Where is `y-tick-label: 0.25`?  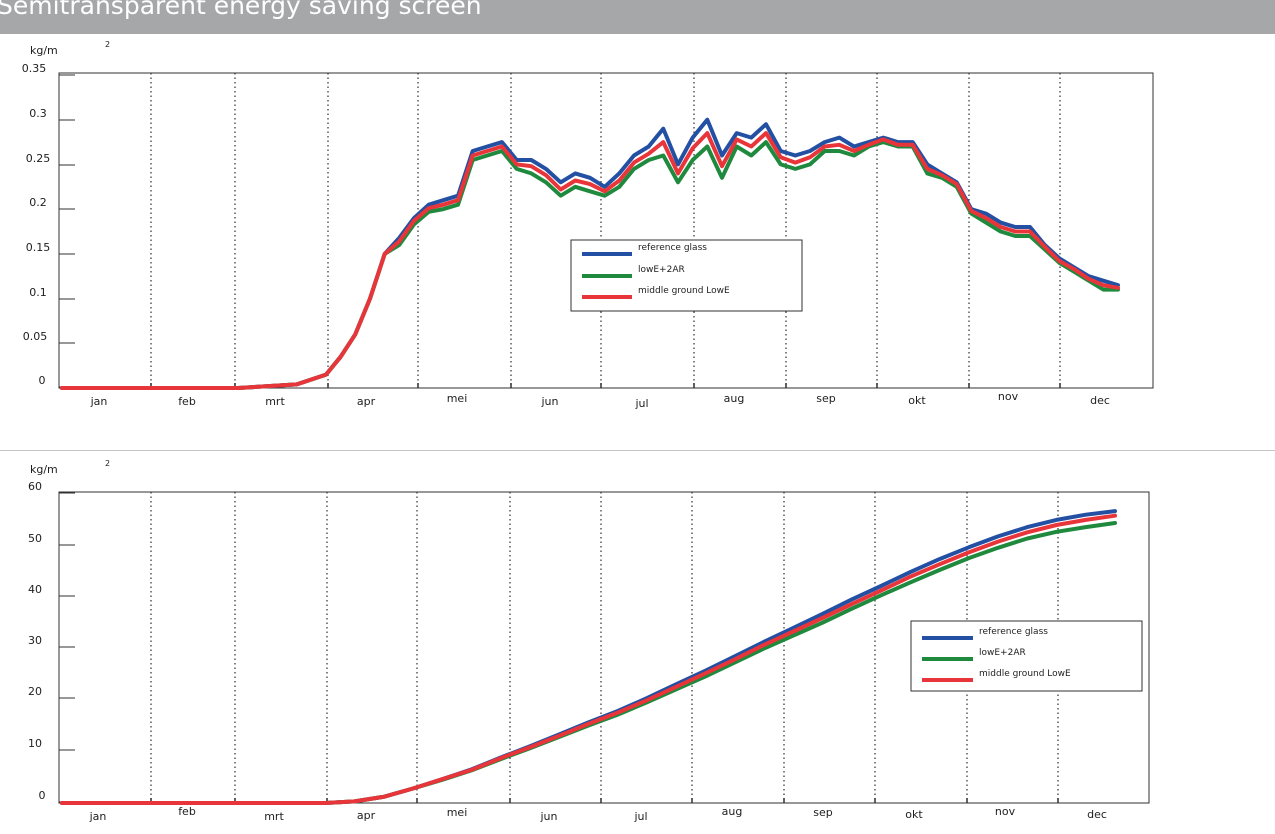
y-tick-label: 0.25 is located at coordinates (38, 158).